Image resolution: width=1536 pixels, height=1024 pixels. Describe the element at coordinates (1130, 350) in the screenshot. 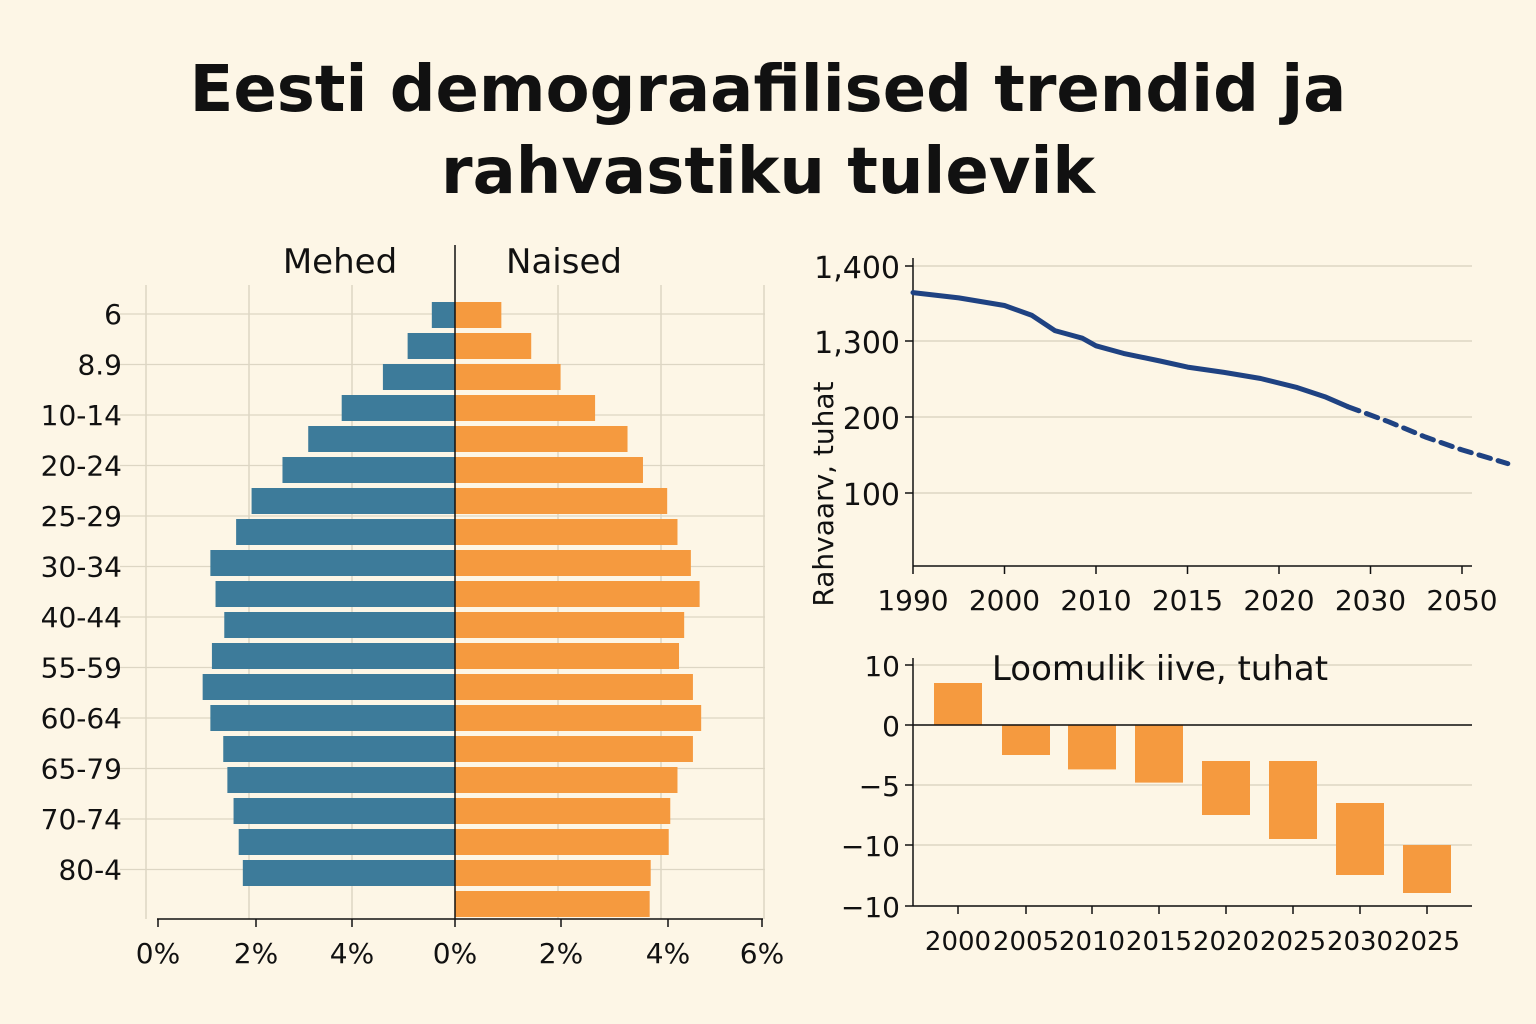

I see `population-line` at that location.